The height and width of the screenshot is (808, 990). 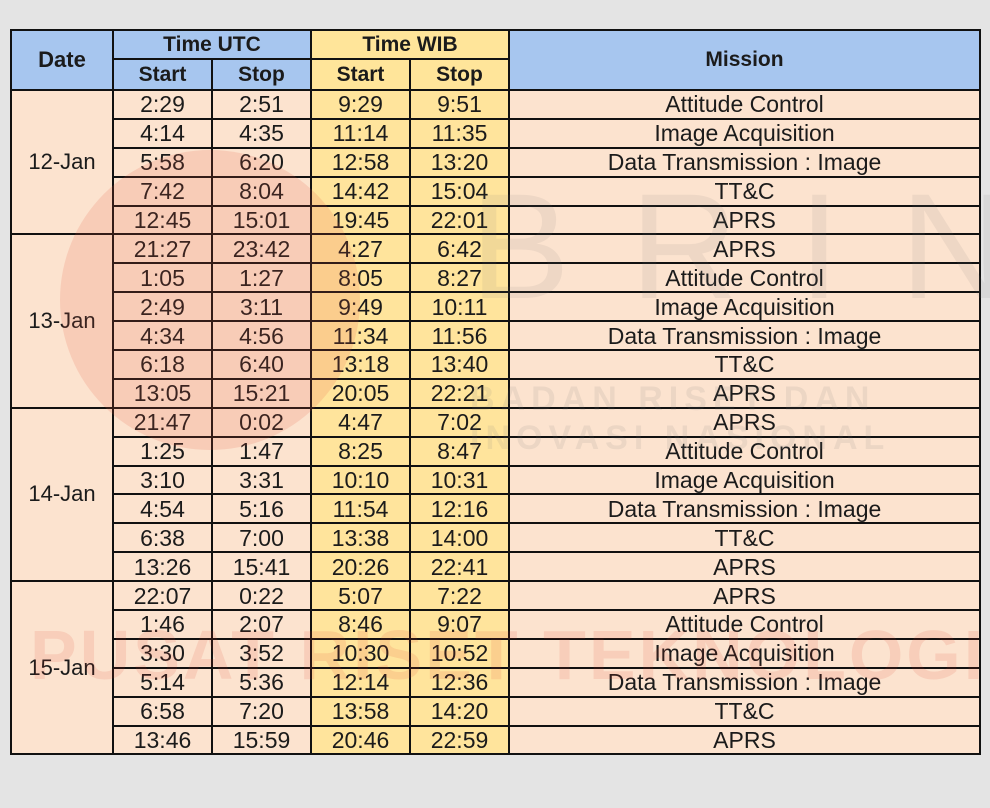 What do you see at coordinates (162, 393) in the screenshot?
I see `utc-start-cell: 13:05` at bounding box center [162, 393].